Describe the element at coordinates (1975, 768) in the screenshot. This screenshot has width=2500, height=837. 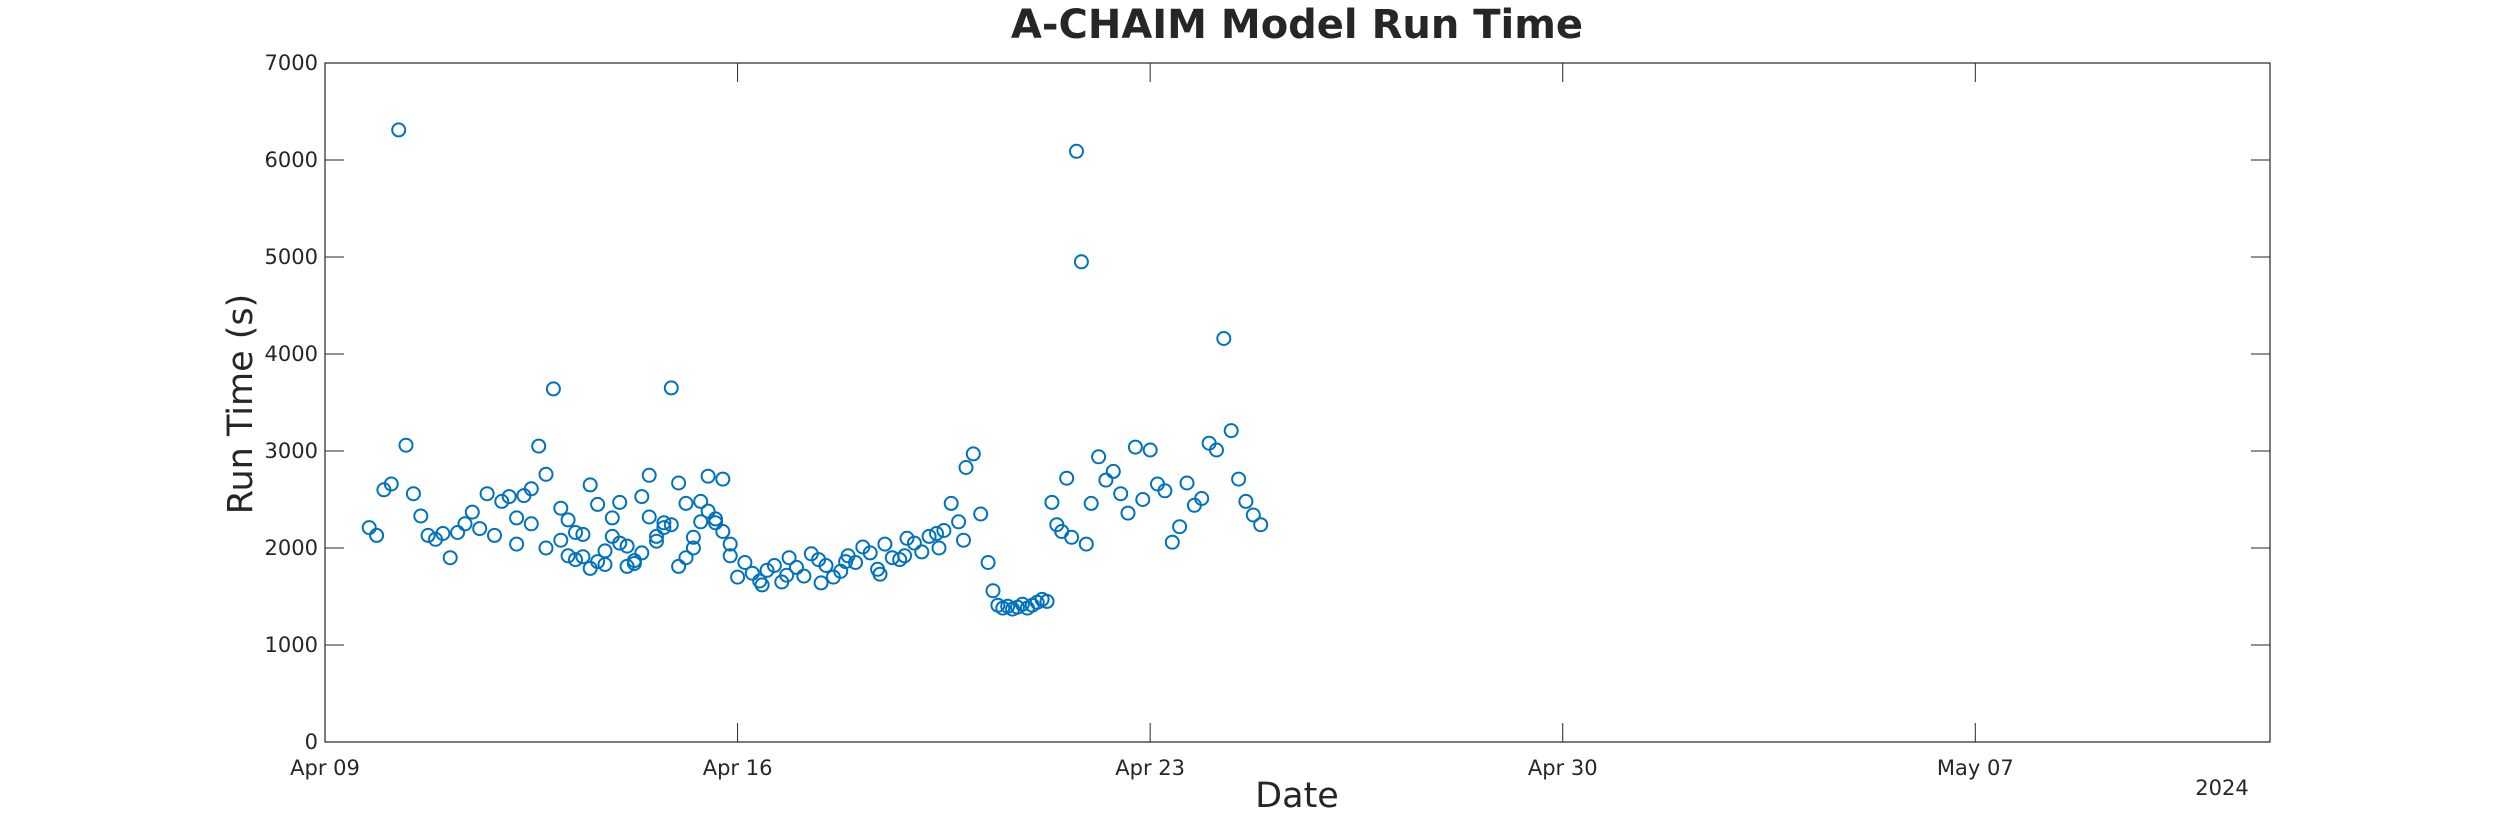
I see `x-tick-label: May 07` at that location.